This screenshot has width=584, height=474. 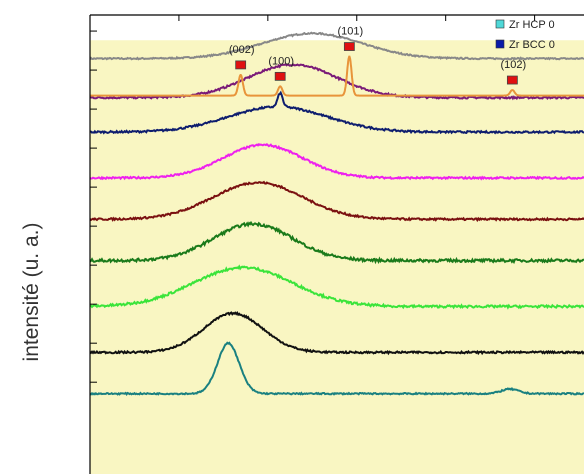 What do you see at coordinates (532, 45) in the screenshot?
I see `legend-label: Zr BCC 0` at bounding box center [532, 45].